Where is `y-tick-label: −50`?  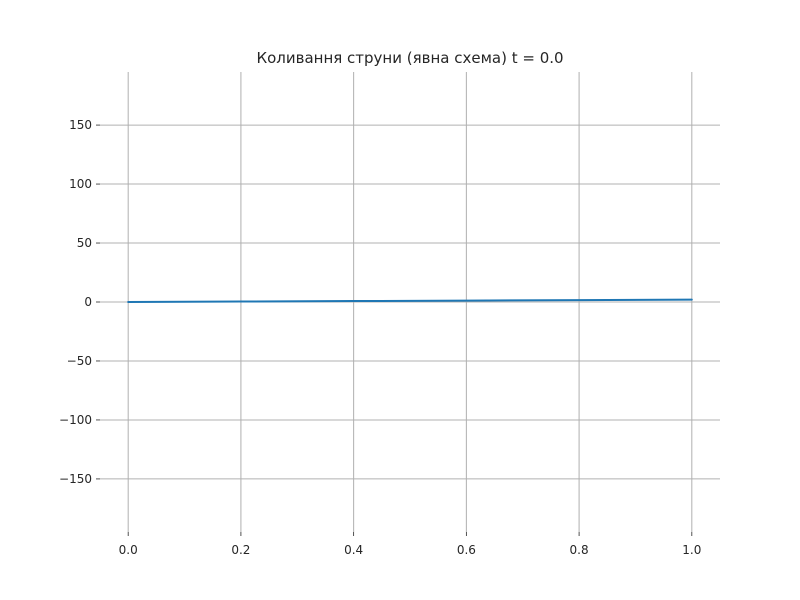 y-tick-label: −50 is located at coordinates (79, 361).